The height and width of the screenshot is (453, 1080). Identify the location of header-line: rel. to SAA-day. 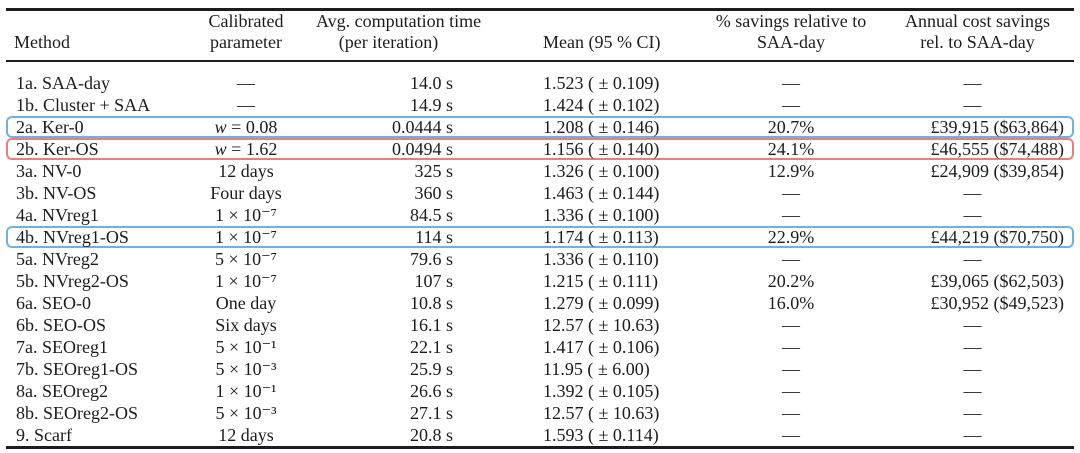
(977, 42).